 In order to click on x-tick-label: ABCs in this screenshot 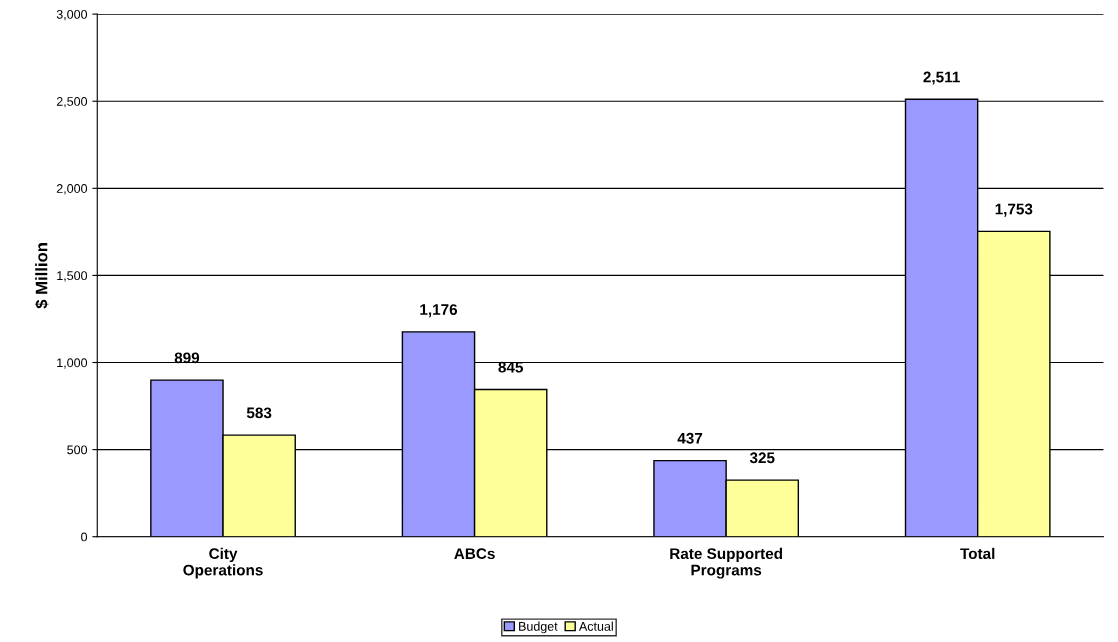, I will do `click(474, 554)`.